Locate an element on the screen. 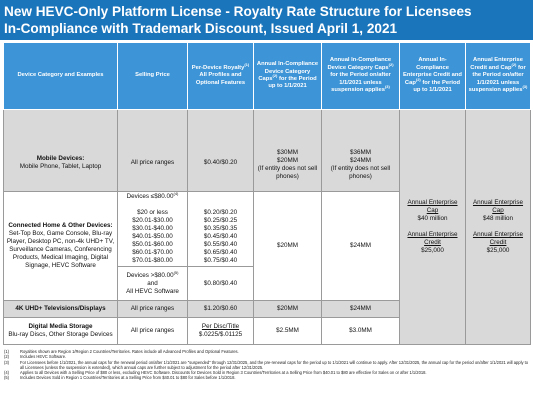  footnote-text: Includes HEVC Software. is located at coordinates (43, 357).